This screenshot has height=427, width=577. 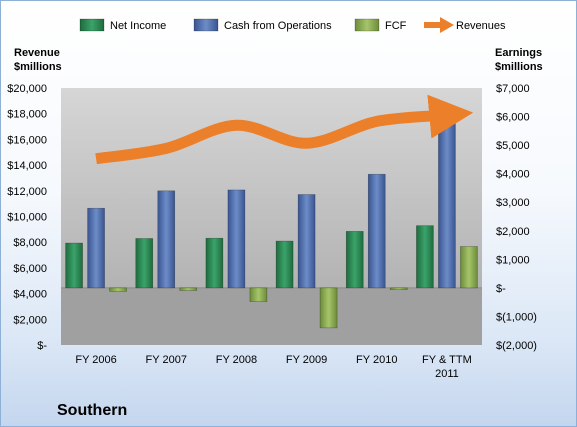 What do you see at coordinates (501, 289) in the screenshot?
I see `right-tick-label: $-` at bounding box center [501, 289].